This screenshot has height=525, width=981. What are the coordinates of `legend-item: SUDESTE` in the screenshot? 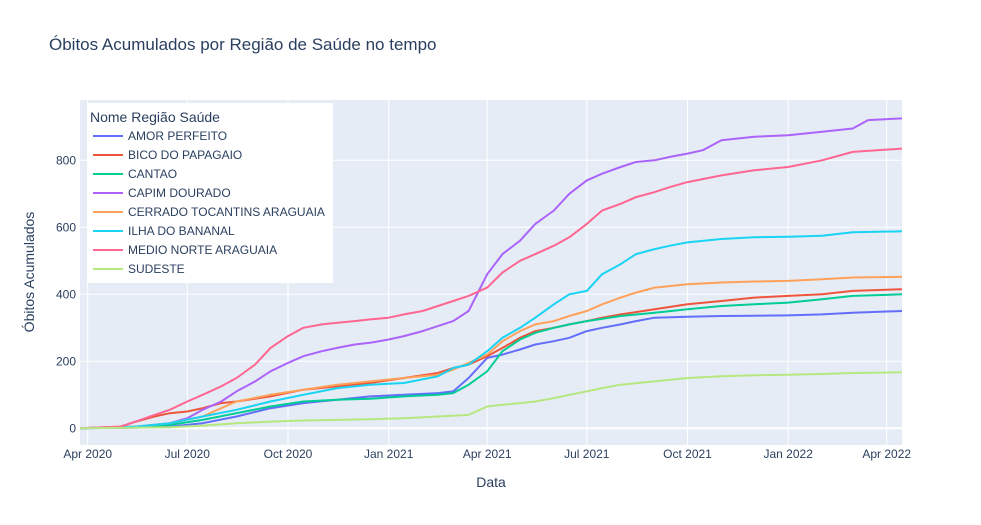 It's located at (139, 269).